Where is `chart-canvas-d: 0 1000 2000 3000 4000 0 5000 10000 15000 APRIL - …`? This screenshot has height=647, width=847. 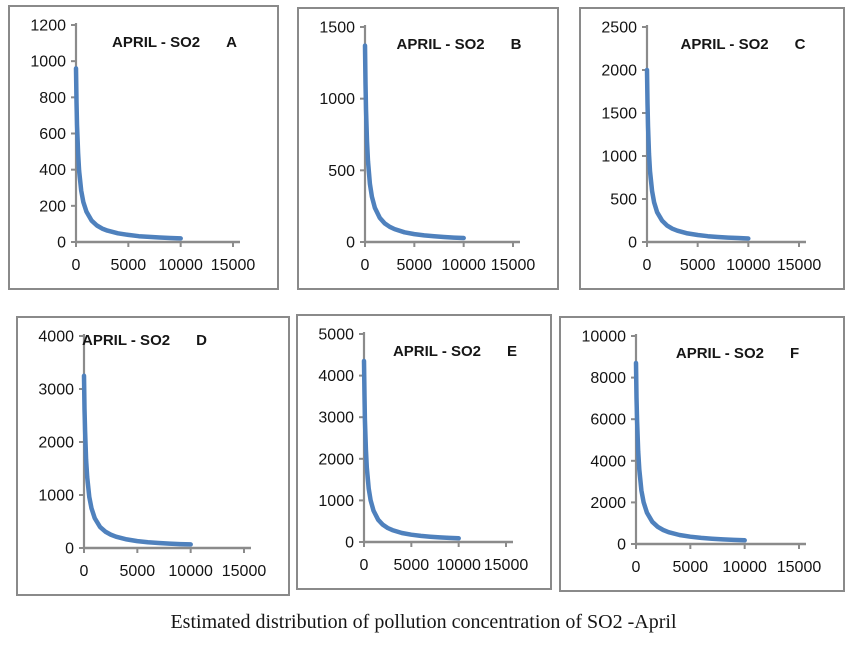 chart-canvas-d: 0 1000 2000 3000 4000 0 5000 10000 15000 APRIL - … is located at coordinates (152, 455).